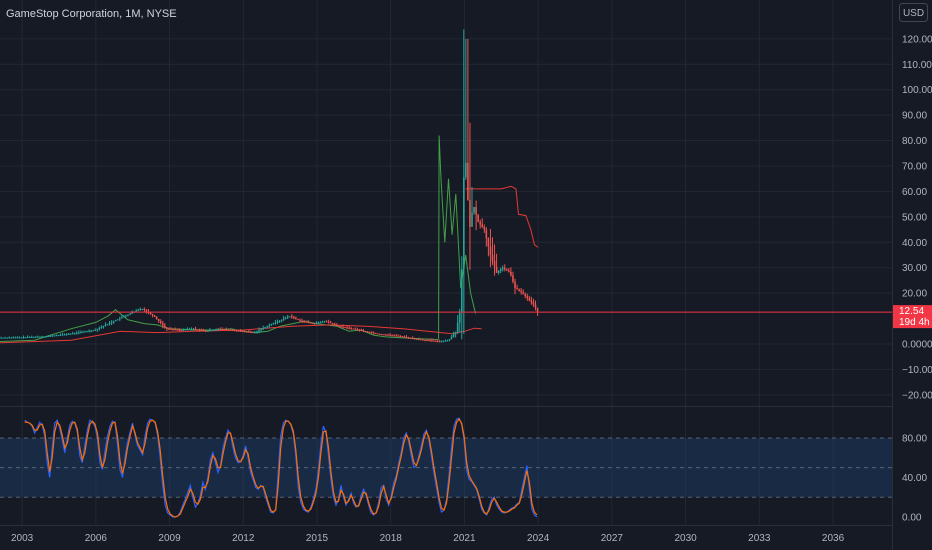  Describe the element at coordinates (914, 141) in the screenshot. I see `price-tick-label: 80.00` at that location.